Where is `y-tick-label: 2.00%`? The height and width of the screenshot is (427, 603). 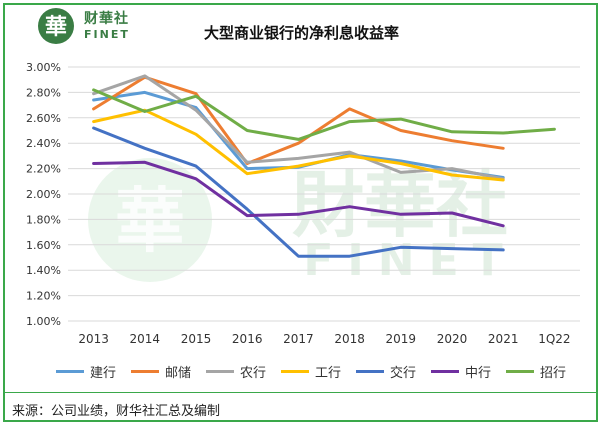
y-tick-label: 2.00% is located at coordinates (43, 194).